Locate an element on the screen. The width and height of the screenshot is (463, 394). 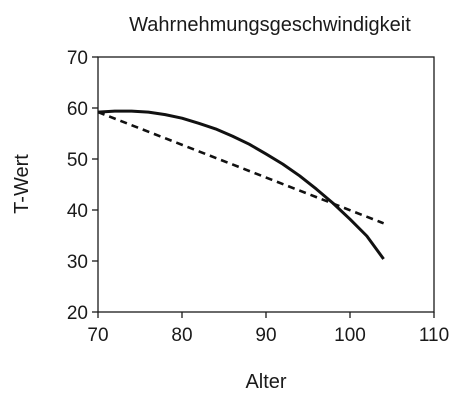
y-axis: 20 30 40 50 60 70 is located at coordinates (82, 186).